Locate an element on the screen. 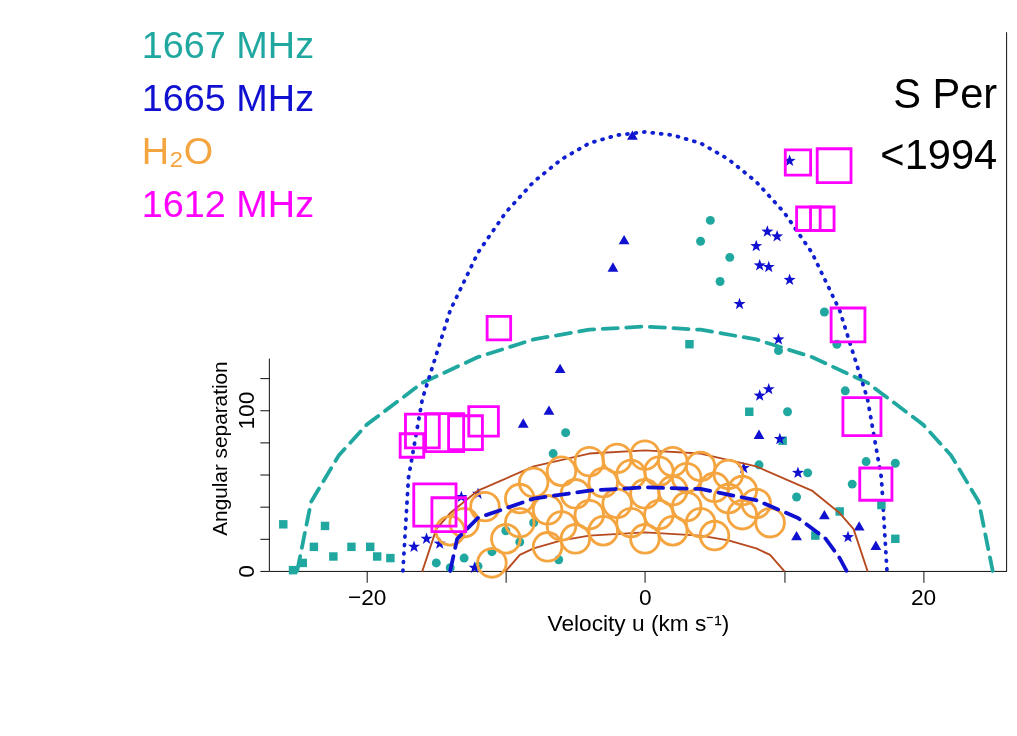  y-tick-label: 100 is located at coordinates (245, 410).